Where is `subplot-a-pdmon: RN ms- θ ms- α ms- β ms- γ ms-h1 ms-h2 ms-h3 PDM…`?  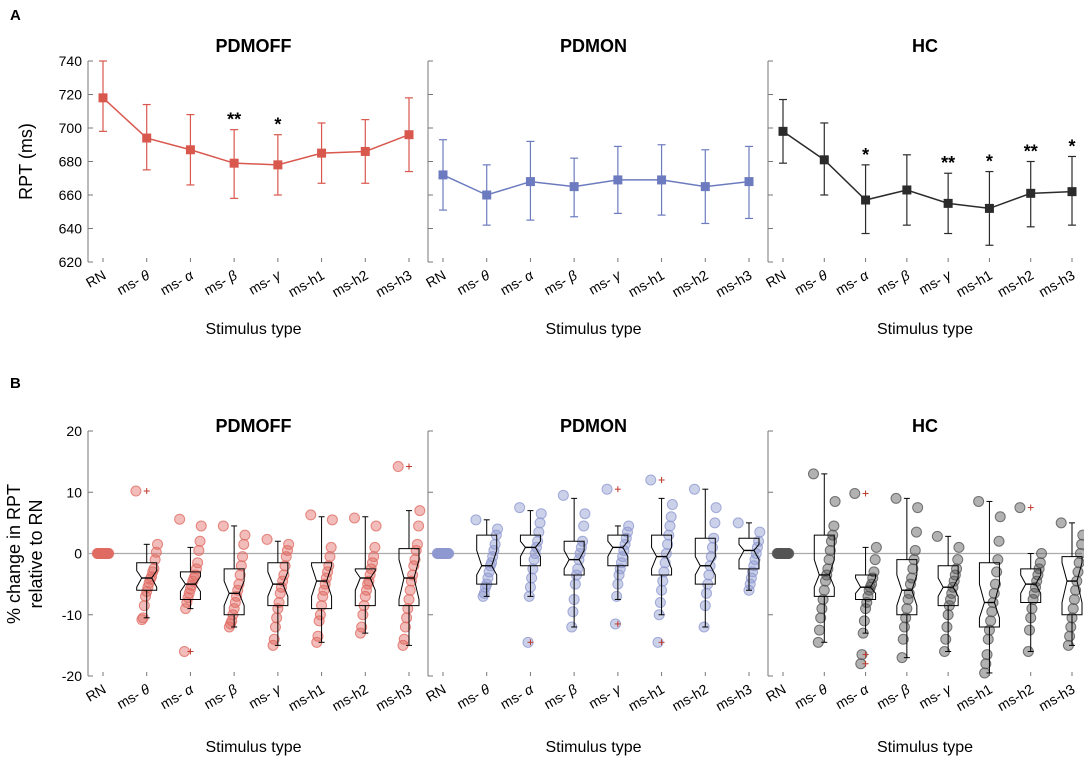
subplot-a-pdmon: RN ms- θ ms- α ms- β ms- γ ms-h1 ms-h2 ms-h3 PDM… is located at coordinates (589, 187).